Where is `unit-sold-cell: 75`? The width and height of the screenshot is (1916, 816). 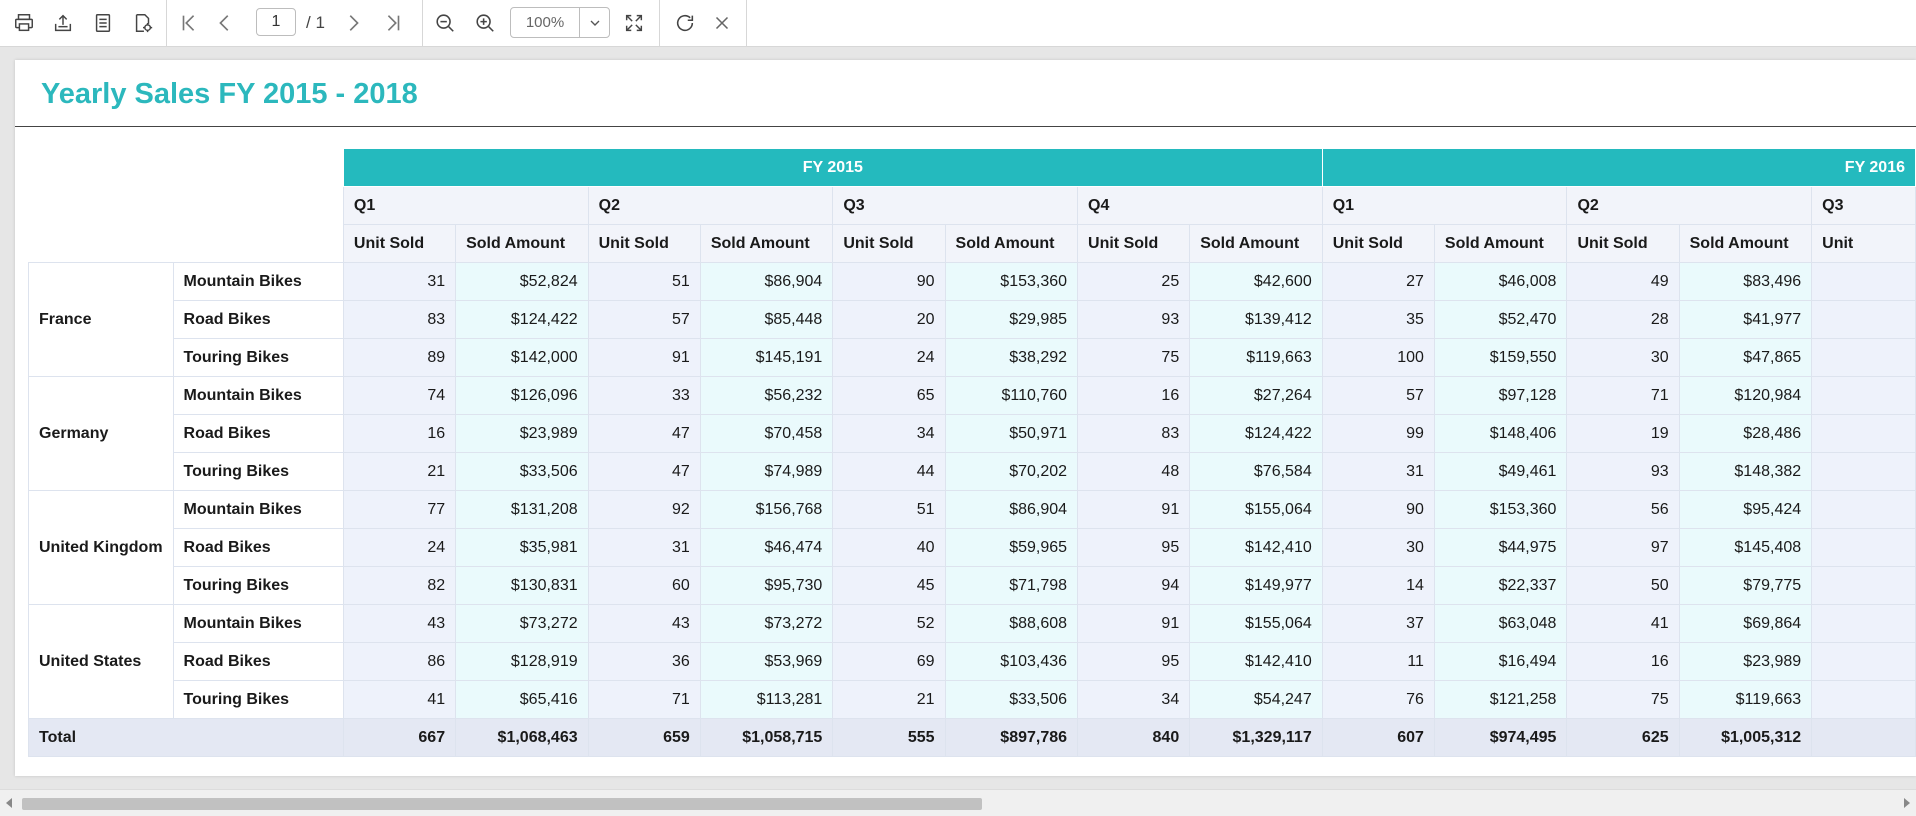 unit-sold-cell: 75 is located at coordinates (1623, 699).